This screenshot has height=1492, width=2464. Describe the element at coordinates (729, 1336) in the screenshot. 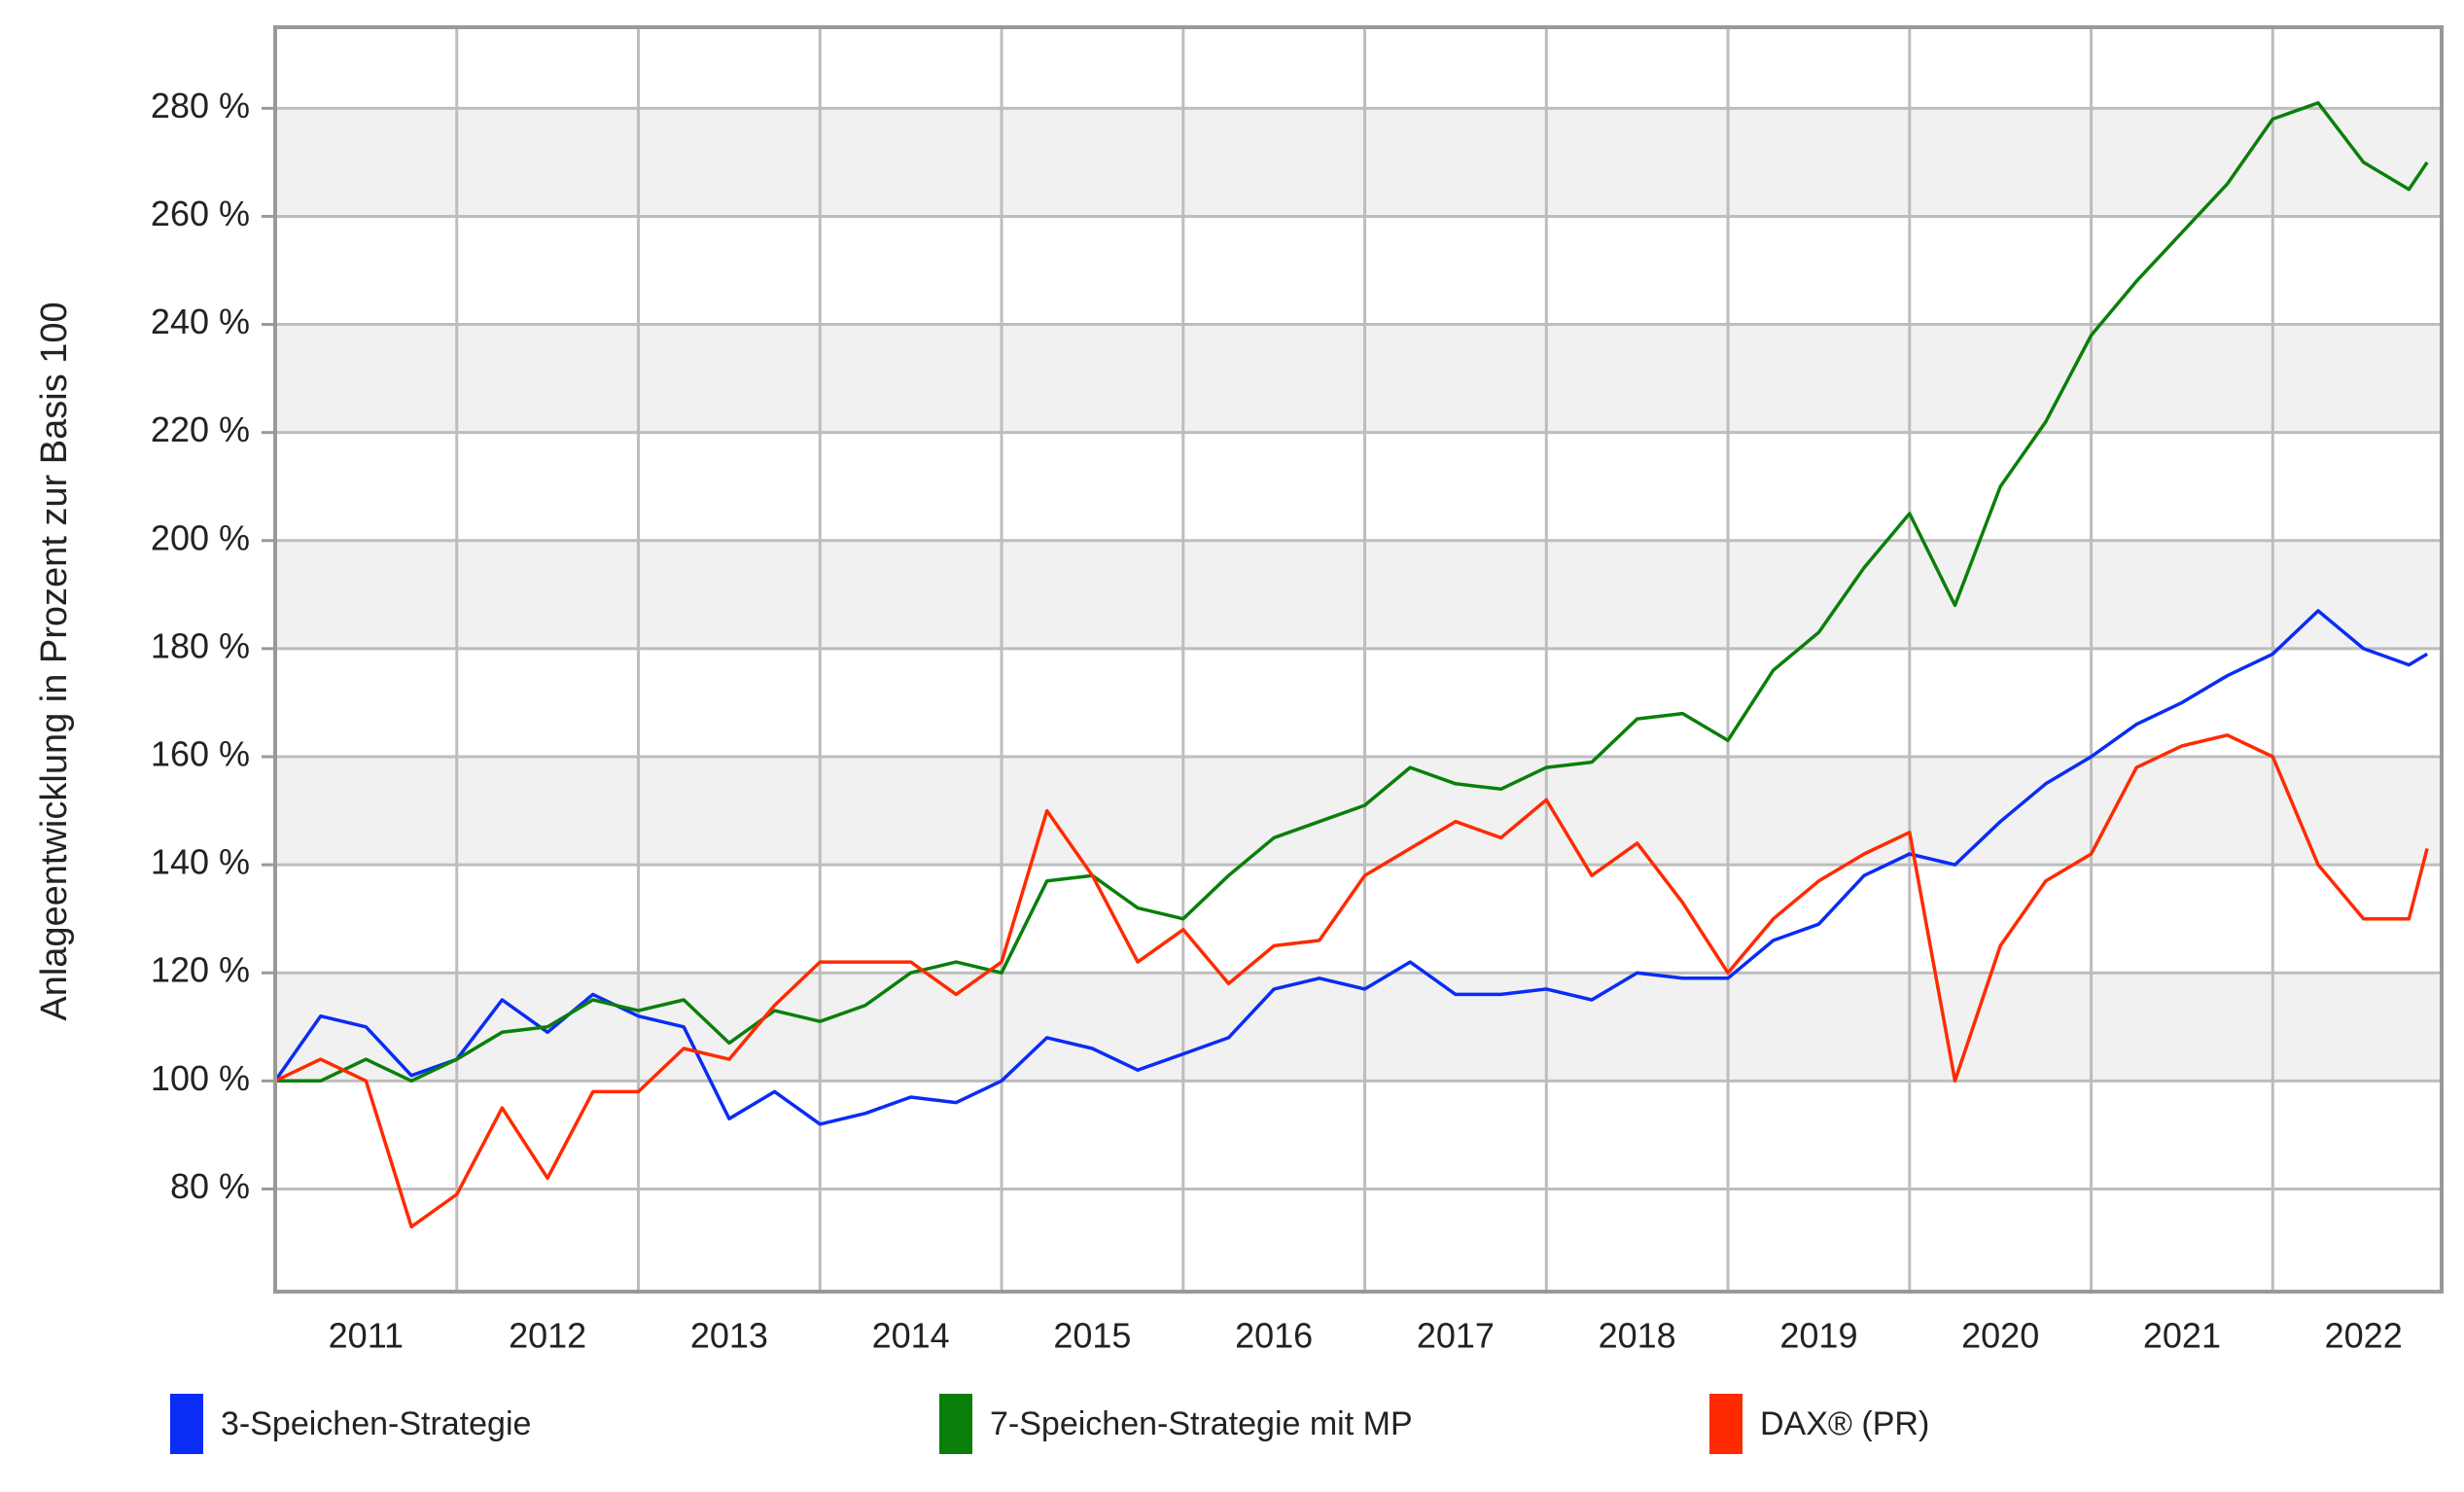

I see `x-tick-label: 2013` at that location.